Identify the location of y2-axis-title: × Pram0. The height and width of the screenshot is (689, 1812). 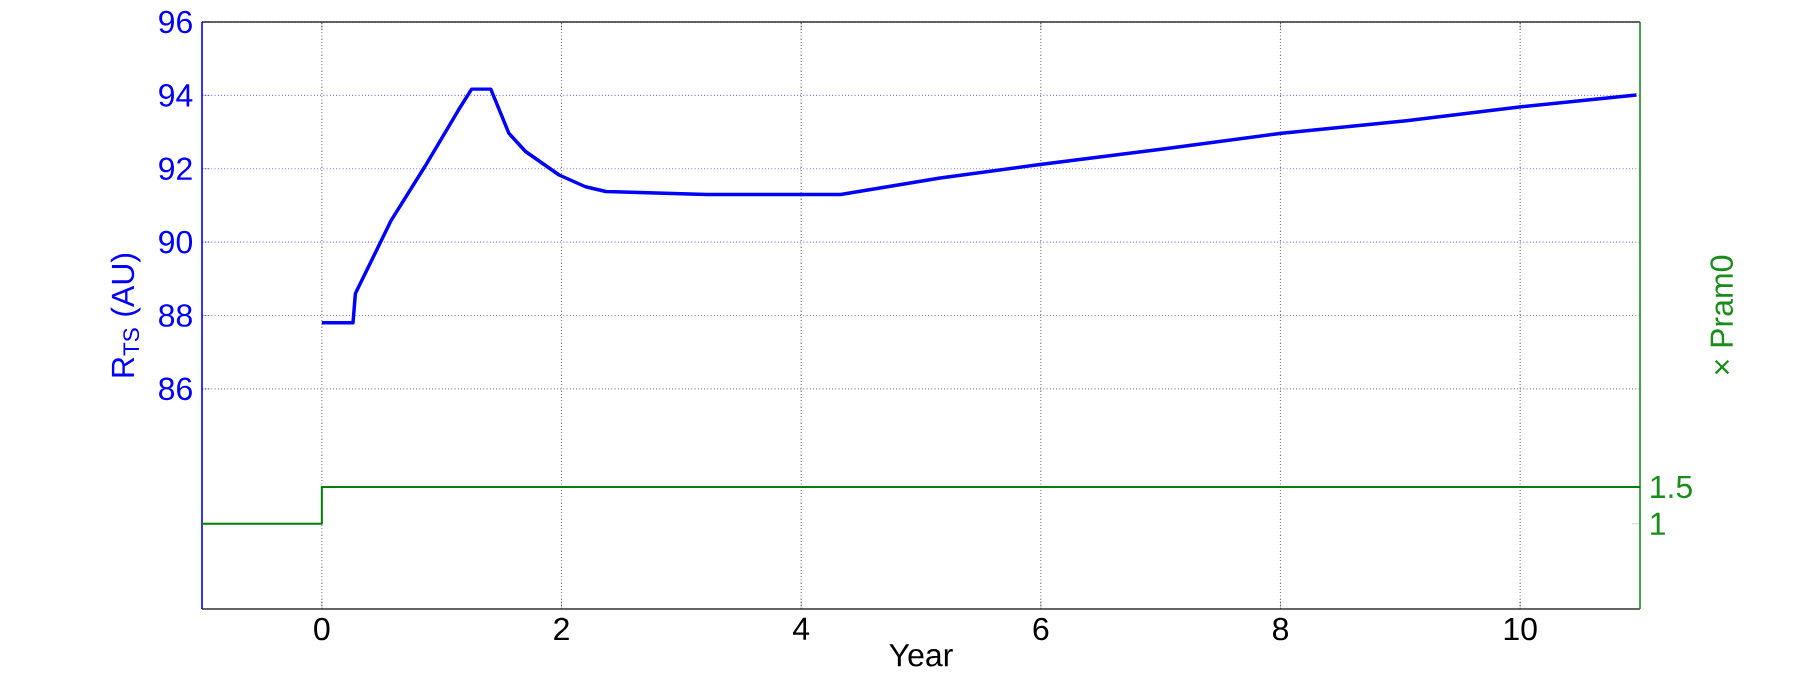
(1722, 315).